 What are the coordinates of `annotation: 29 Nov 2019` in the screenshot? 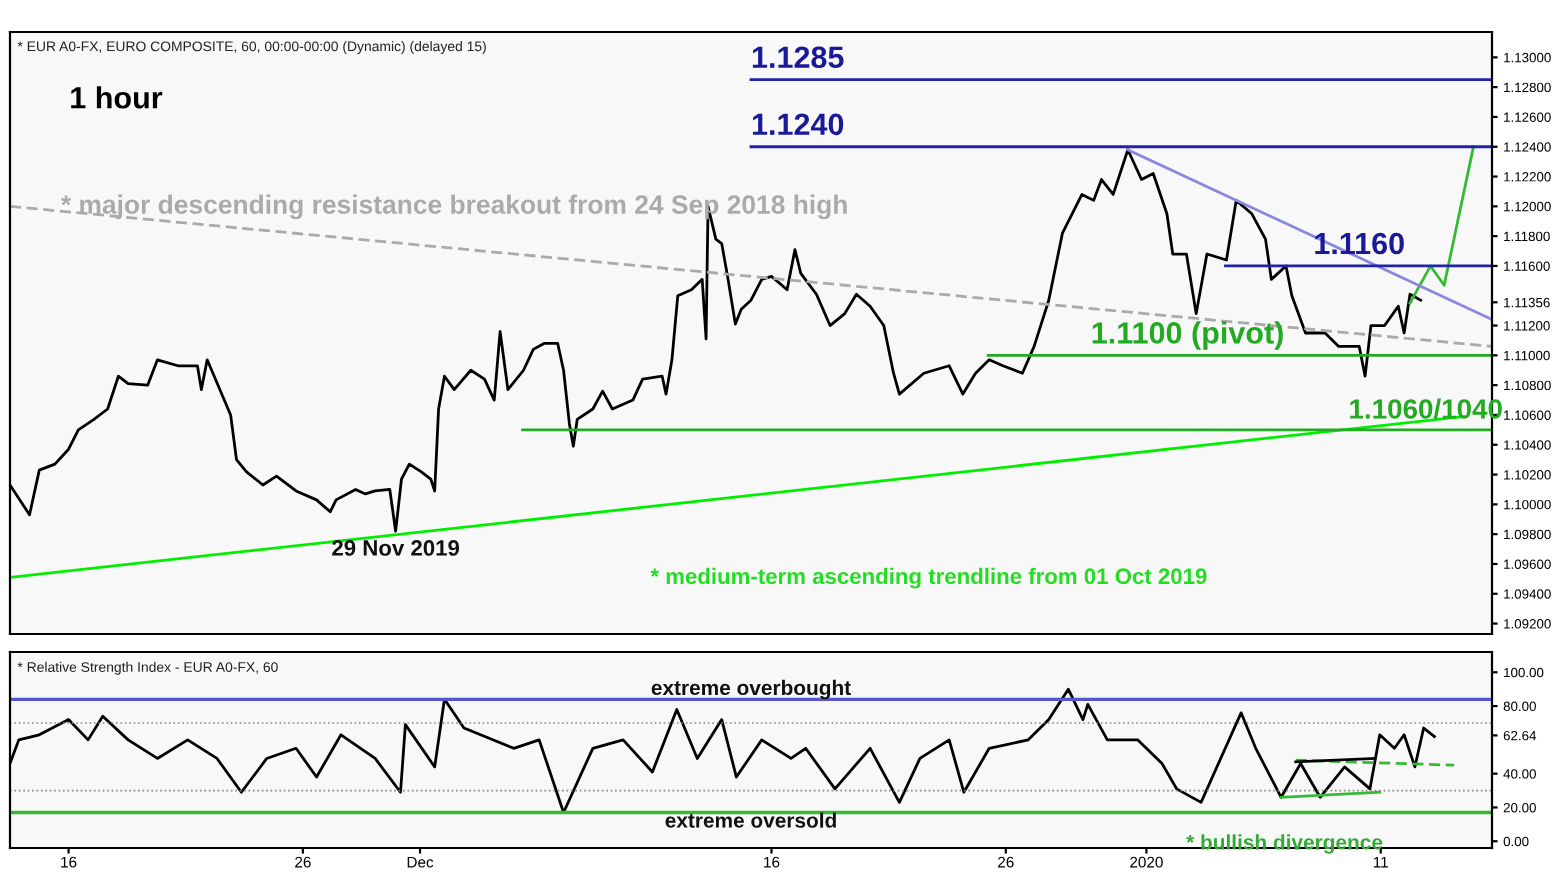 It's located at (396, 548).